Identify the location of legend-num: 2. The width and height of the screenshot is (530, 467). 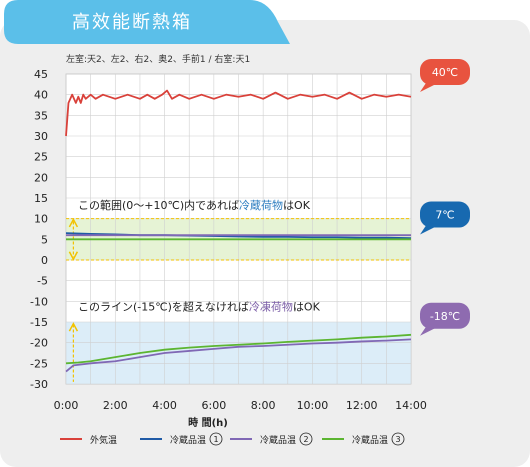
(305, 439).